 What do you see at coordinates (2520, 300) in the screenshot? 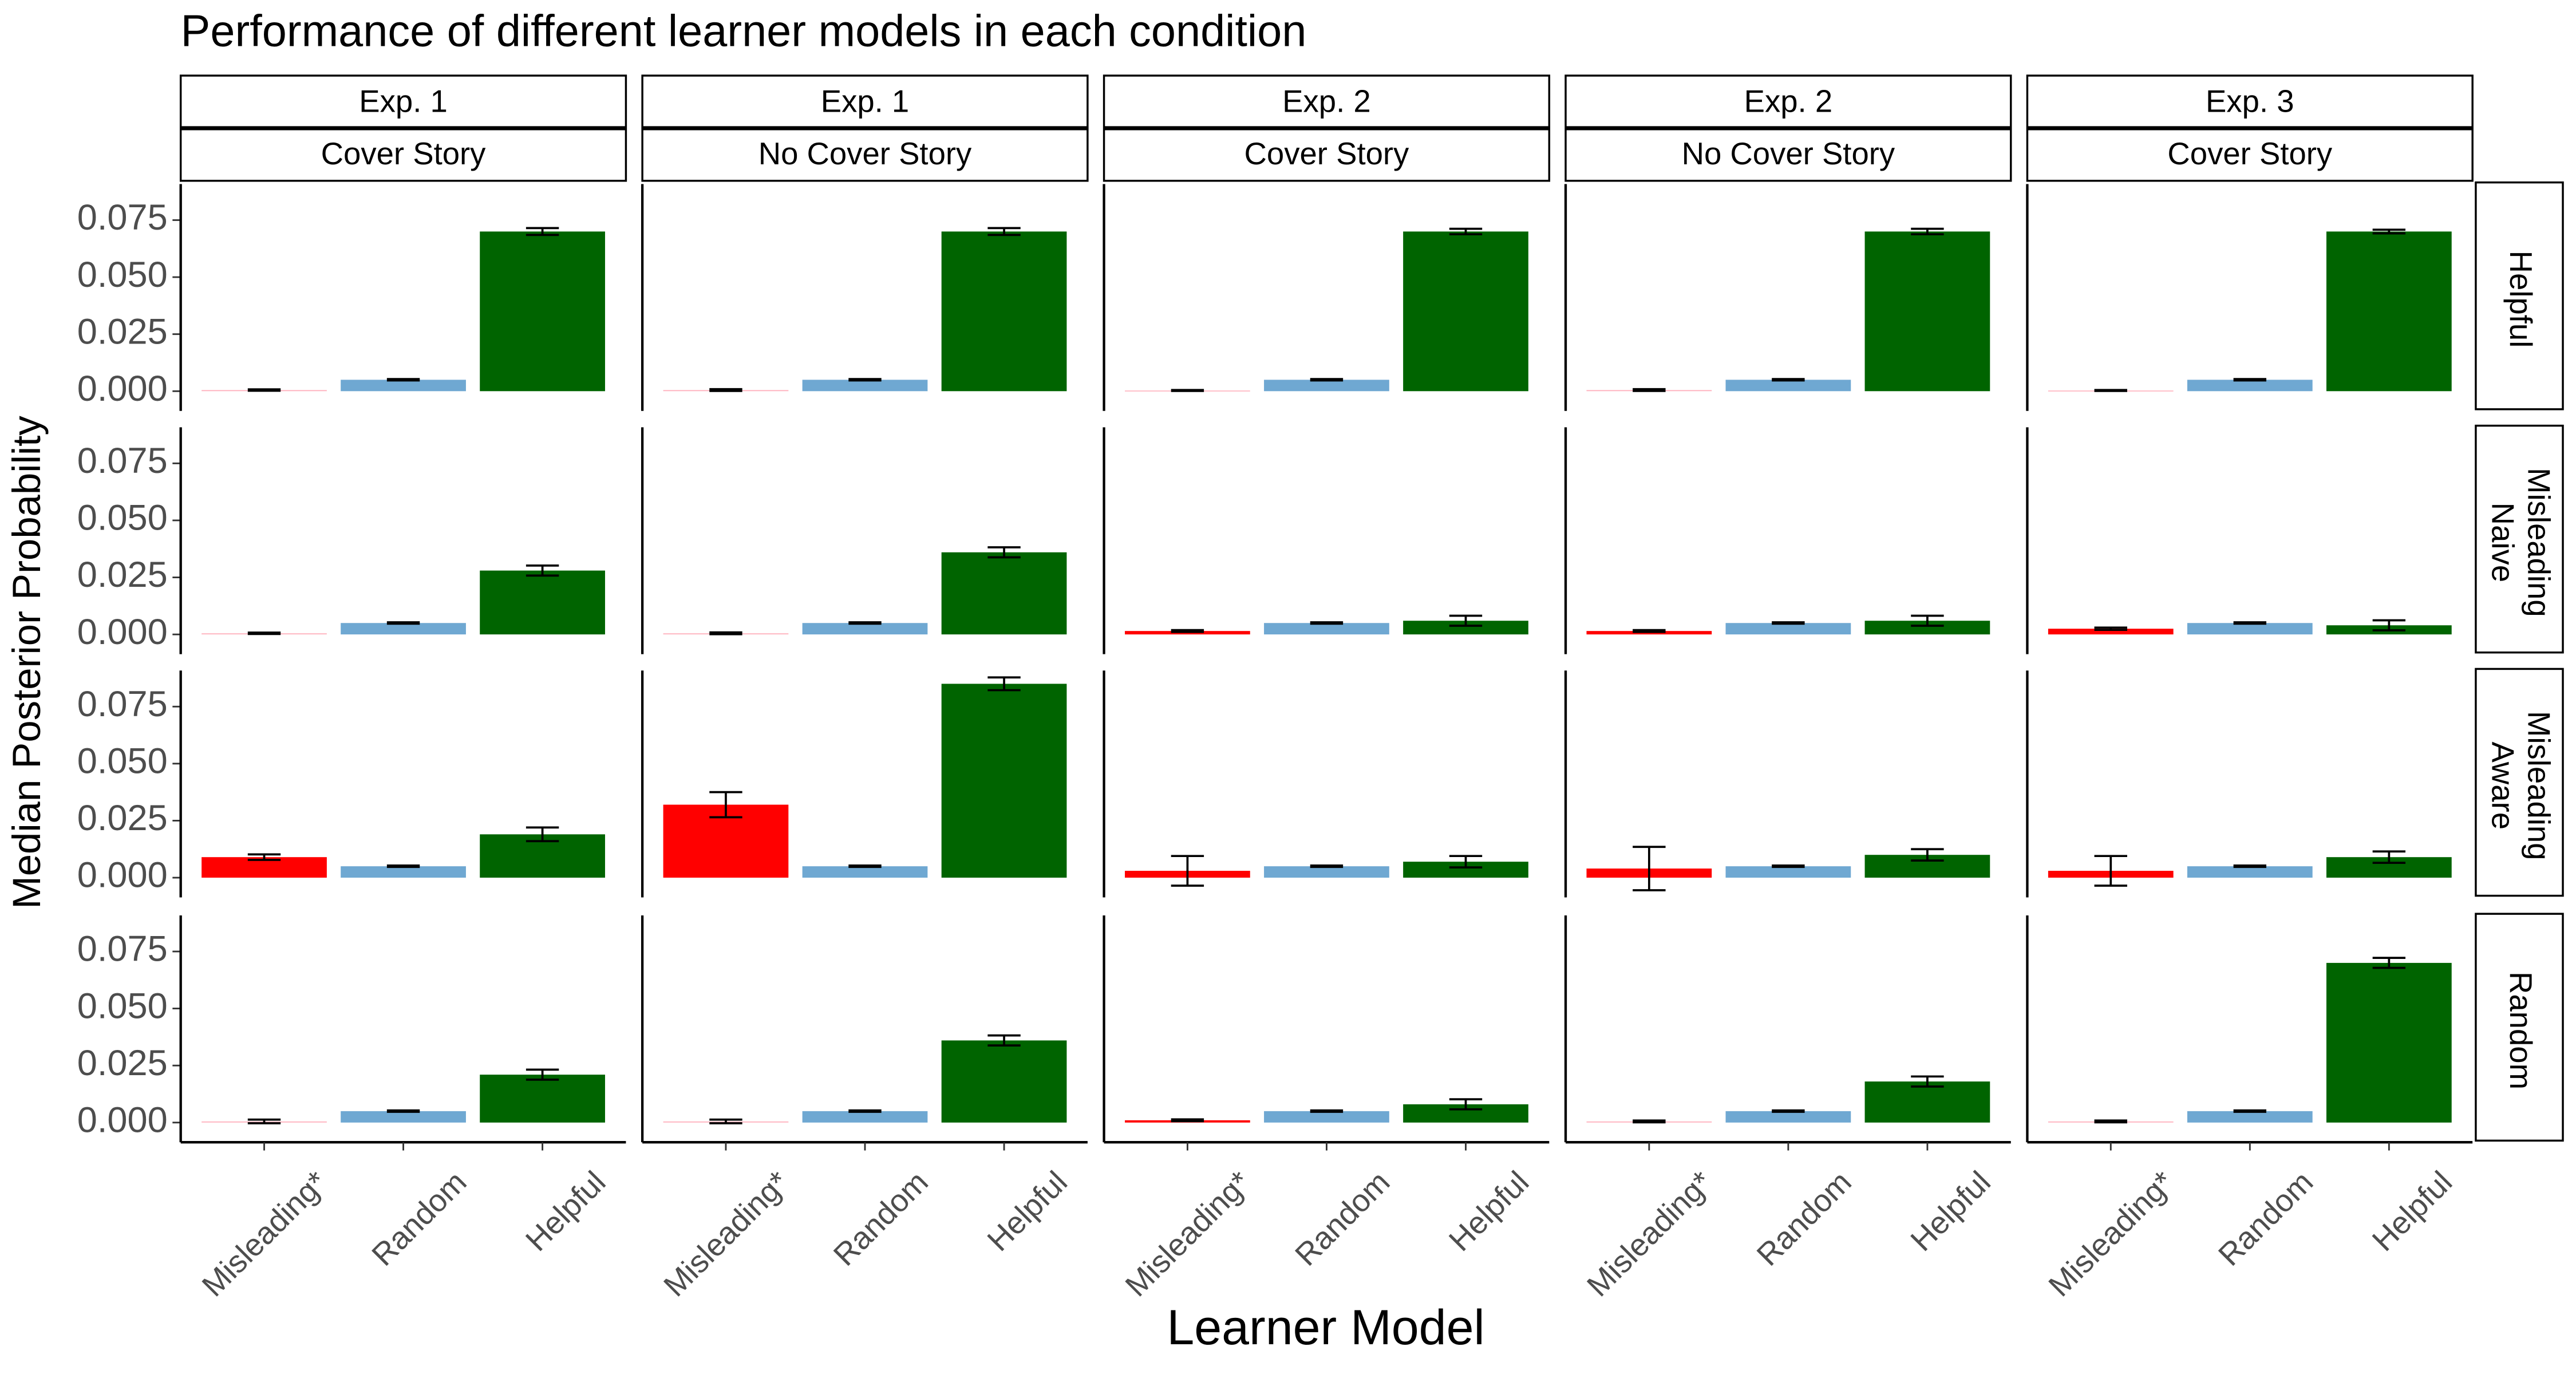
I see `strip-label: Helpful` at bounding box center [2520, 300].